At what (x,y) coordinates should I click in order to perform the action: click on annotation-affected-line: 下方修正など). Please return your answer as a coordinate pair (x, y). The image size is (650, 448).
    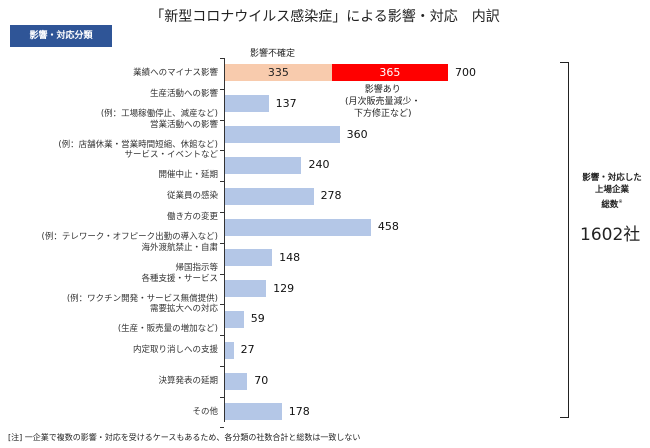
    Looking at the image, I should click on (383, 114).